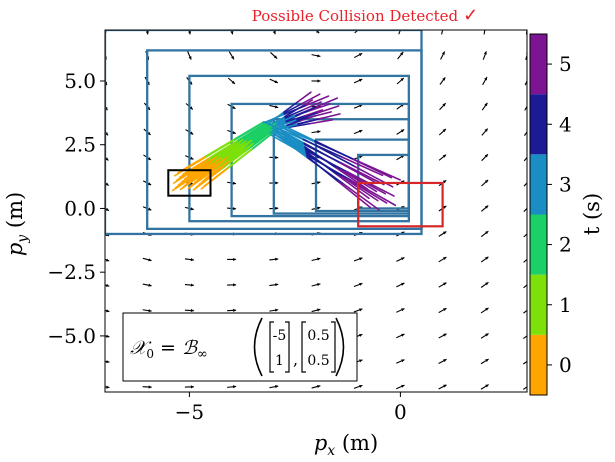 This screenshot has width=615, height=462. I want to click on center-bracket-left, so click(271, 347).